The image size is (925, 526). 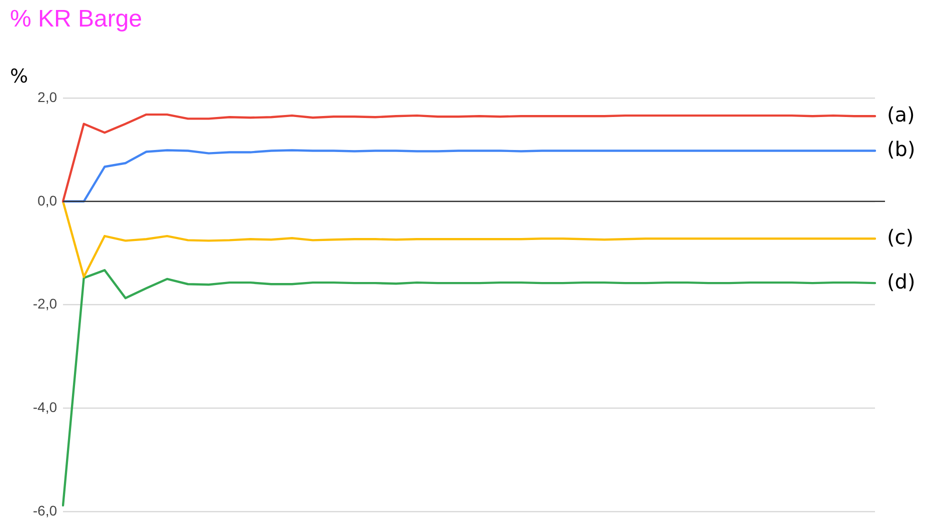 I want to click on chart-title: % KR Barge, so click(x=76, y=19).